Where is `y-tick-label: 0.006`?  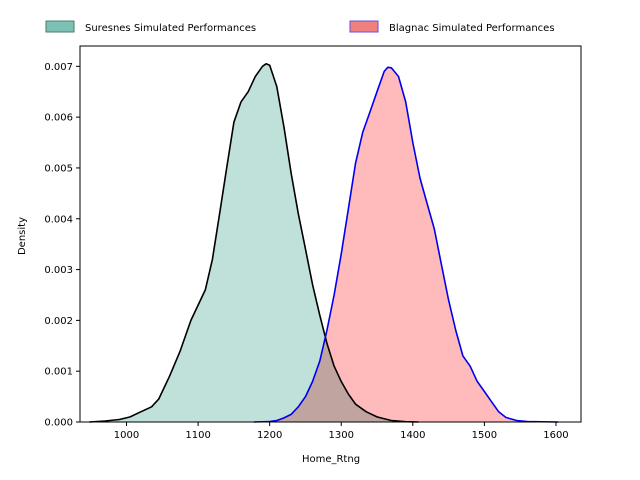
y-tick-label: 0.006 is located at coordinates (58, 118).